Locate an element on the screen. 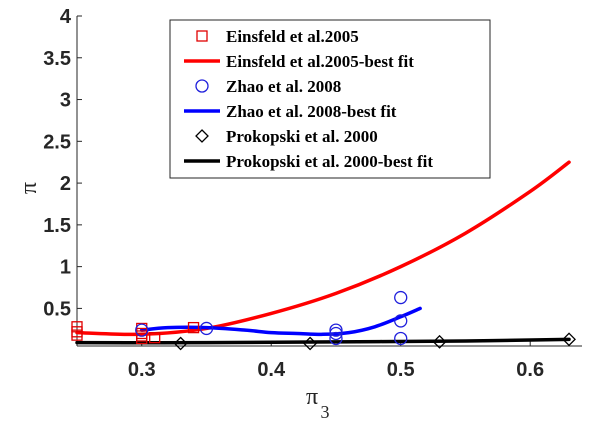  y-tick-label: 3.5 is located at coordinates (57, 59).